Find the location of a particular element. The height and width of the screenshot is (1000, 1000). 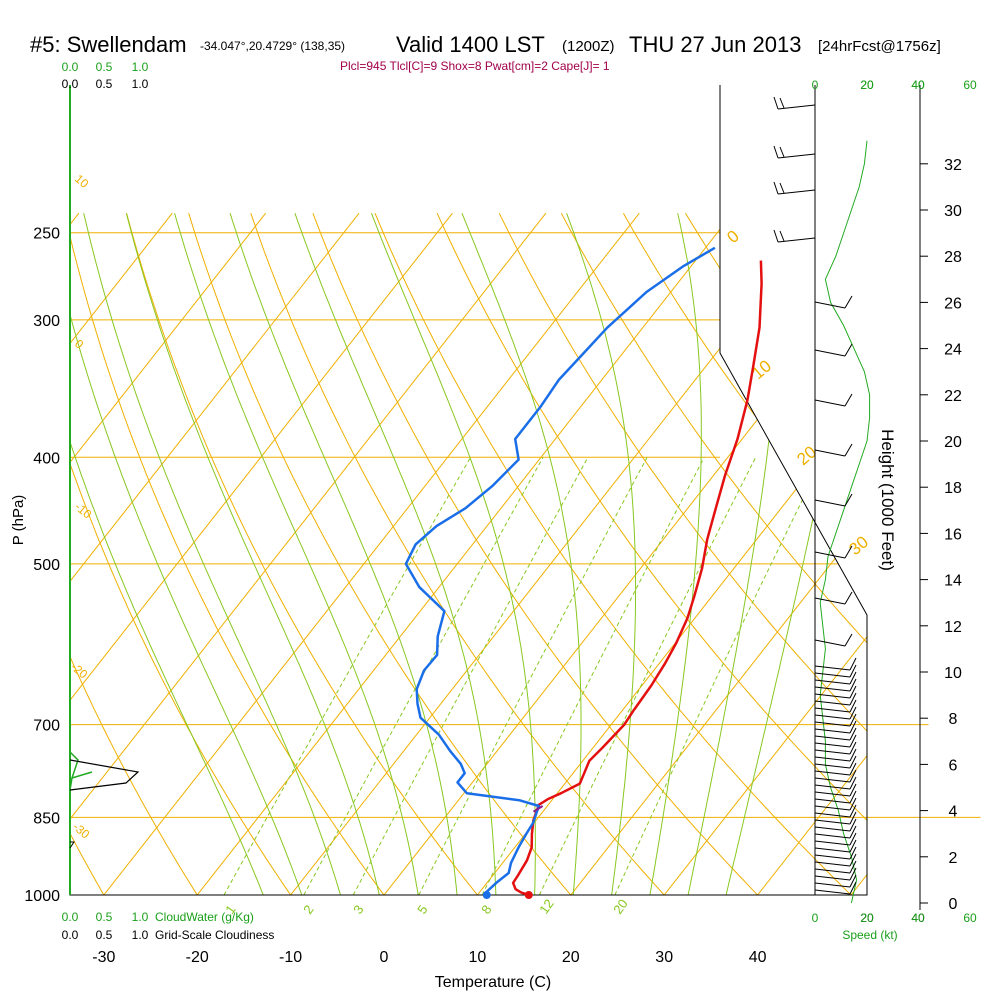

cloudiness-low is located at coordinates (72, 845).